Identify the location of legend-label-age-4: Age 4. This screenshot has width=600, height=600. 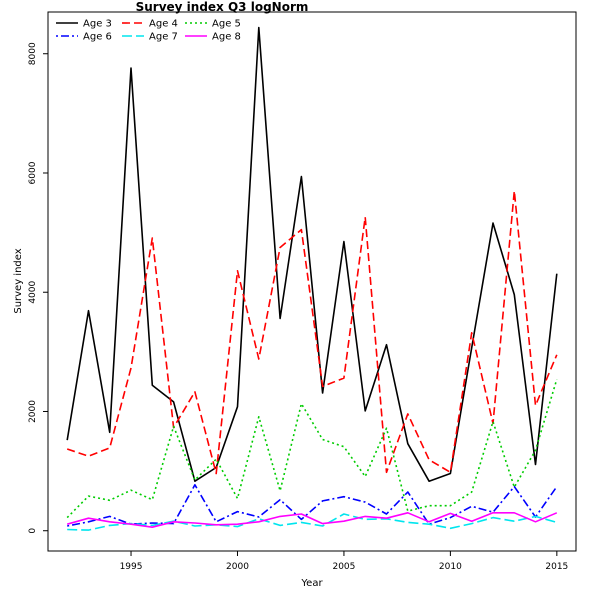
(163, 24).